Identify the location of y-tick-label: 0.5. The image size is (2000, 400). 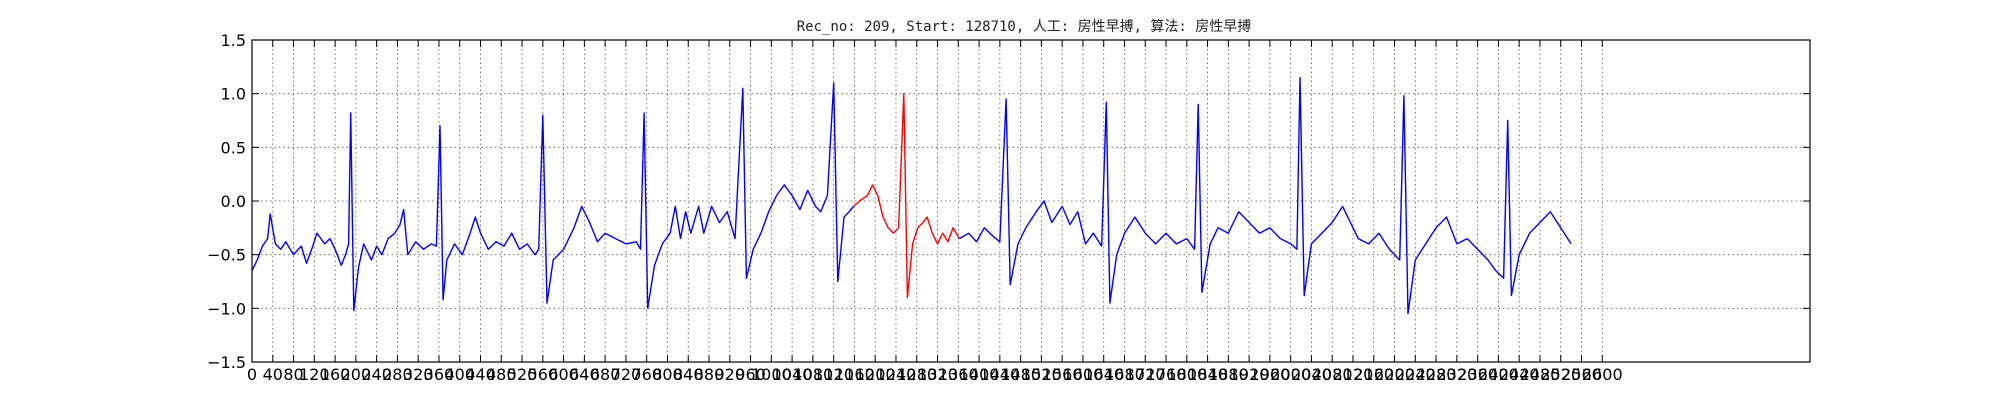
(233, 147).